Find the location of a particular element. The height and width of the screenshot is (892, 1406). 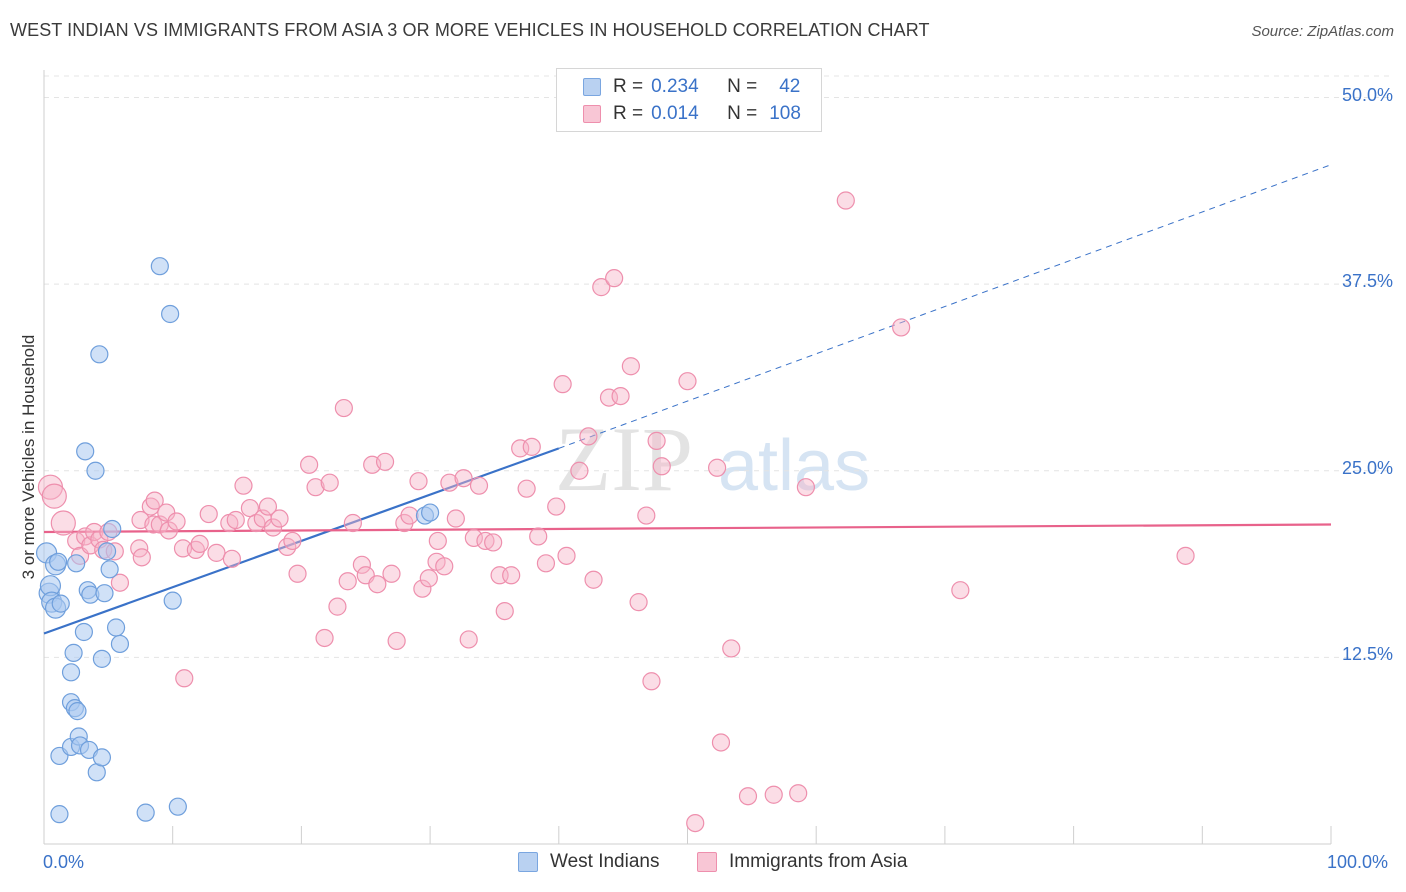

asia-n-value: 108 is located at coordinates (785, 113).